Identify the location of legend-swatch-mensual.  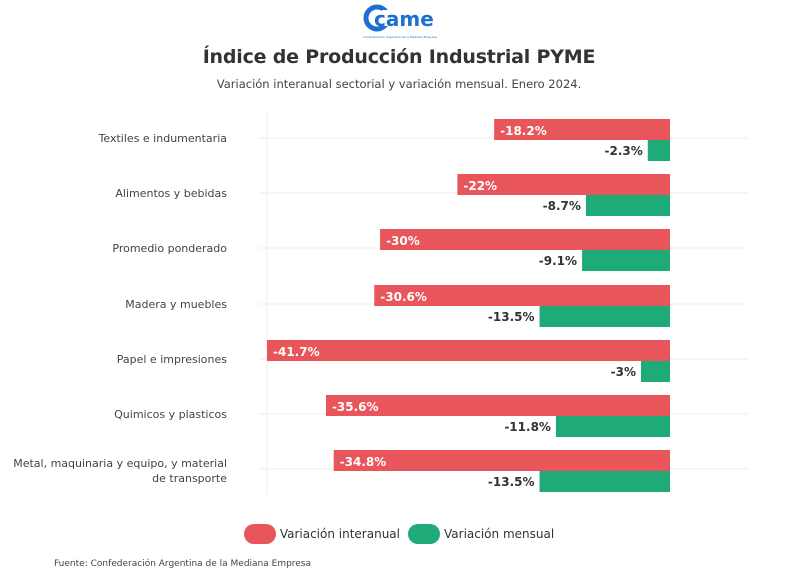
(424, 534).